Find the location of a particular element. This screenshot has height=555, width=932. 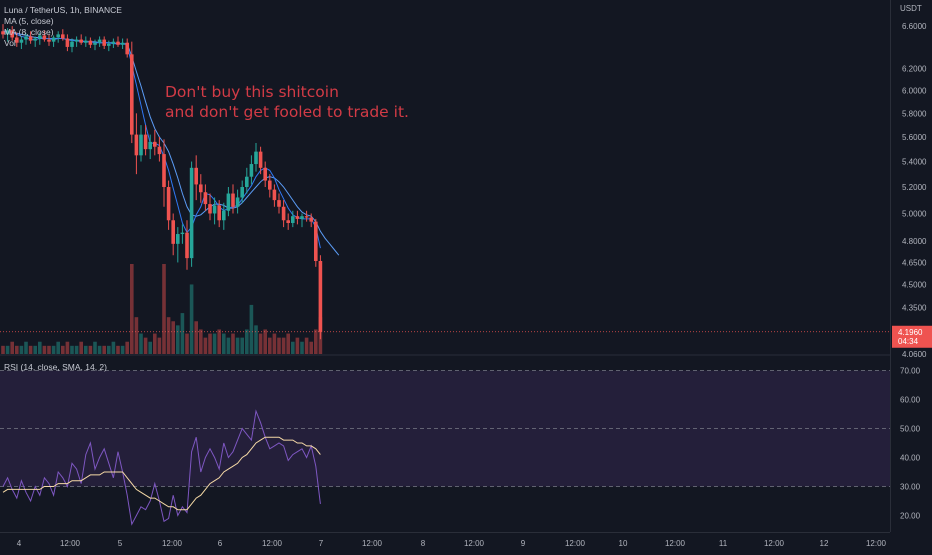

price-tick-label: 5.4000 is located at coordinates (914, 162).